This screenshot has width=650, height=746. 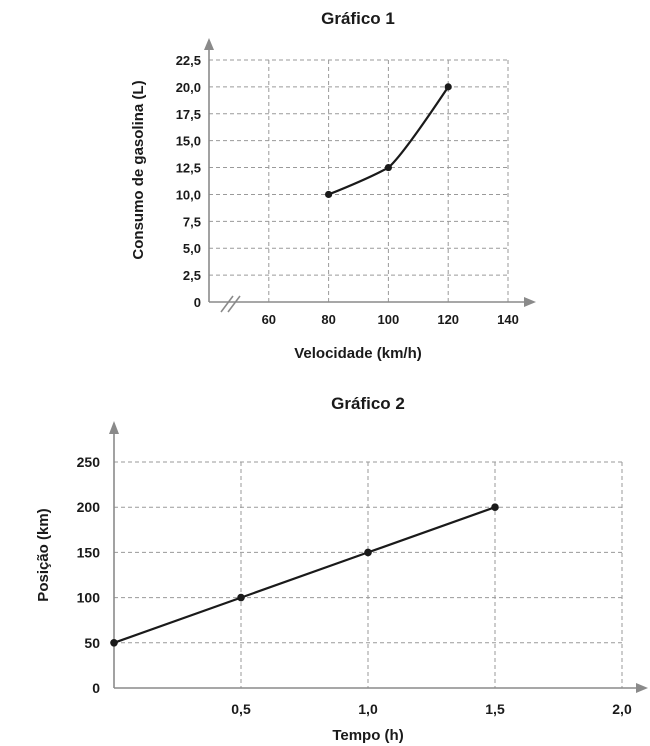 What do you see at coordinates (642, 688) in the screenshot?
I see `chart-2-x-axis-arrow` at bounding box center [642, 688].